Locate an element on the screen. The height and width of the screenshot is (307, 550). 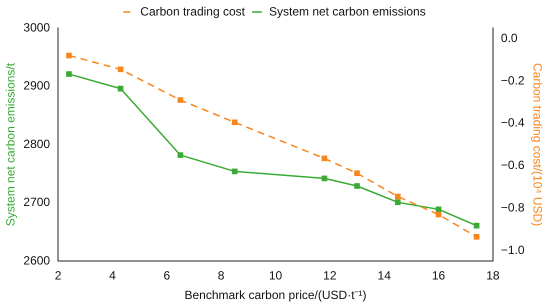
legend-label: Carbon trading cost is located at coordinates (193, 11).